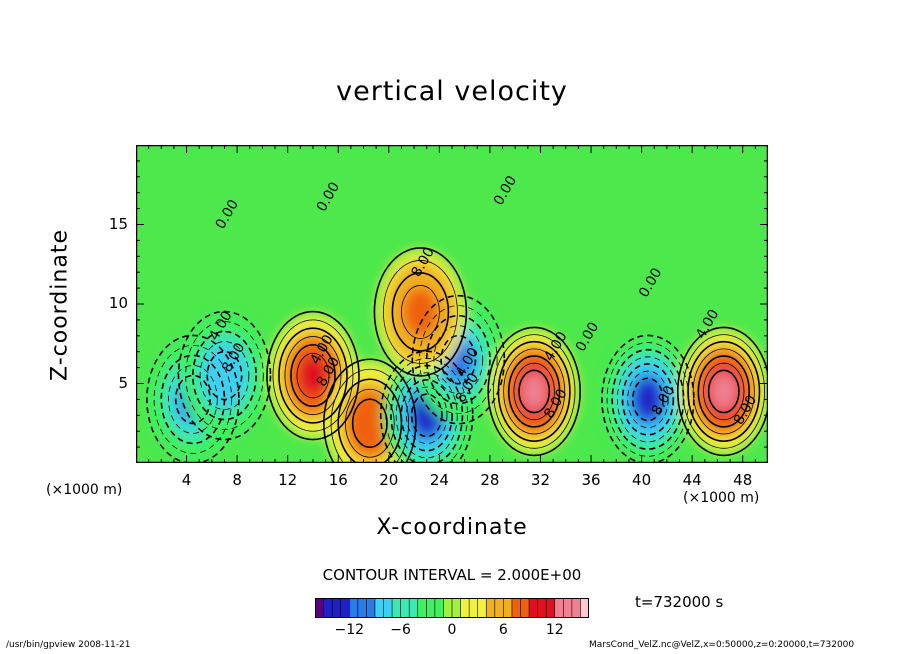  Describe the element at coordinates (503, 630) in the screenshot. I see `colorbar-tick-label: 6` at that location.